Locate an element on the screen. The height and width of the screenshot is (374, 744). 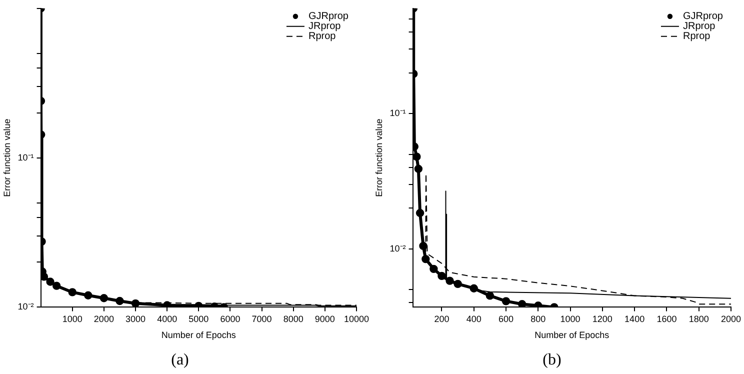
x-tick-label: 4000 is located at coordinates (167, 319).